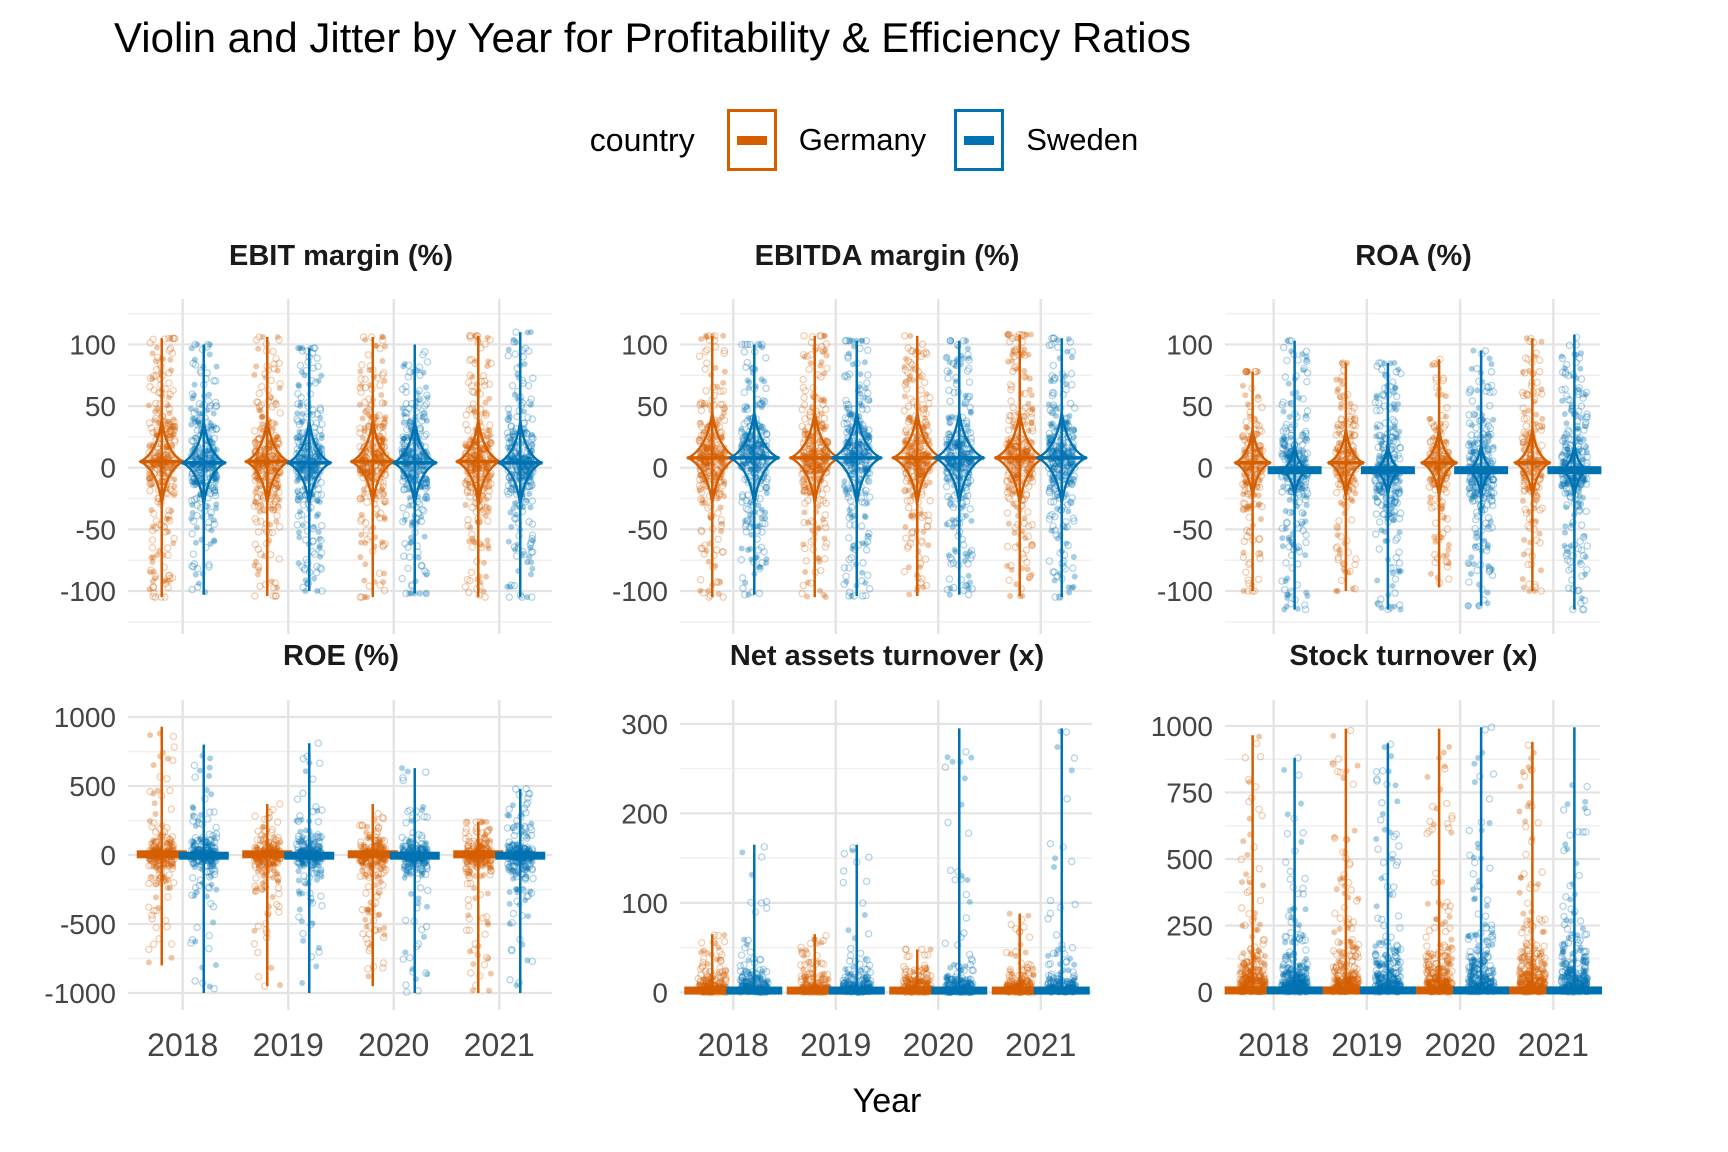  What do you see at coordinates (306, 466) in the screenshot?
I see `facet-panel-0: 100 50 0 -50 -100` at bounding box center [306, 466].